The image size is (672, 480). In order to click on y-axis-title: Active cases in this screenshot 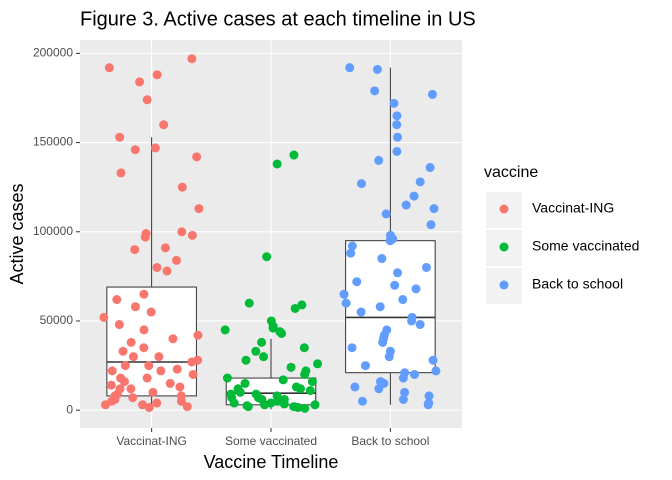, I will do `click(17, 233)`.